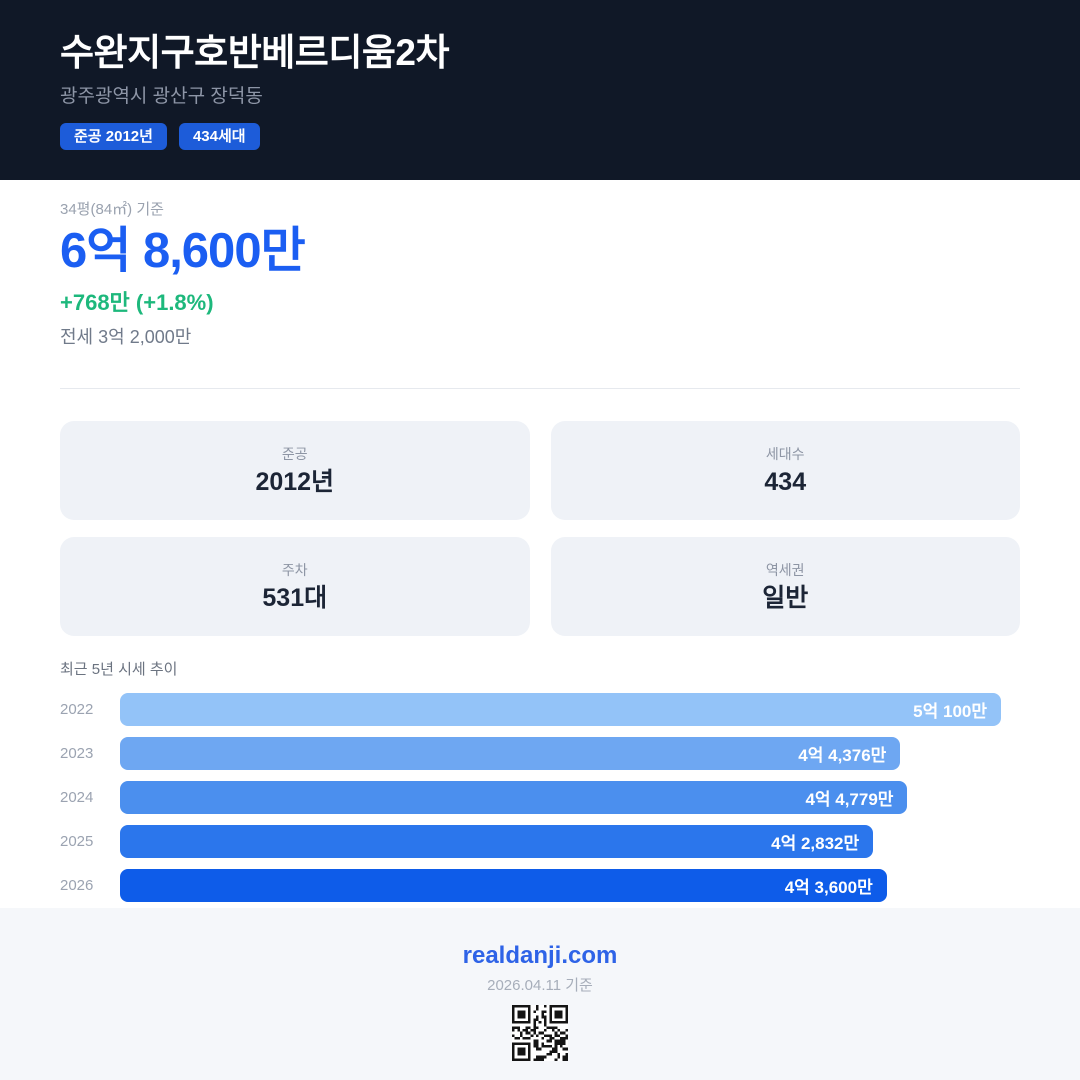 This screenshot has width=1080, height=1080. What do you see at coordinates (540, 388) in the screenshot?
I see `section-divider` at bounding box center [540, 388].